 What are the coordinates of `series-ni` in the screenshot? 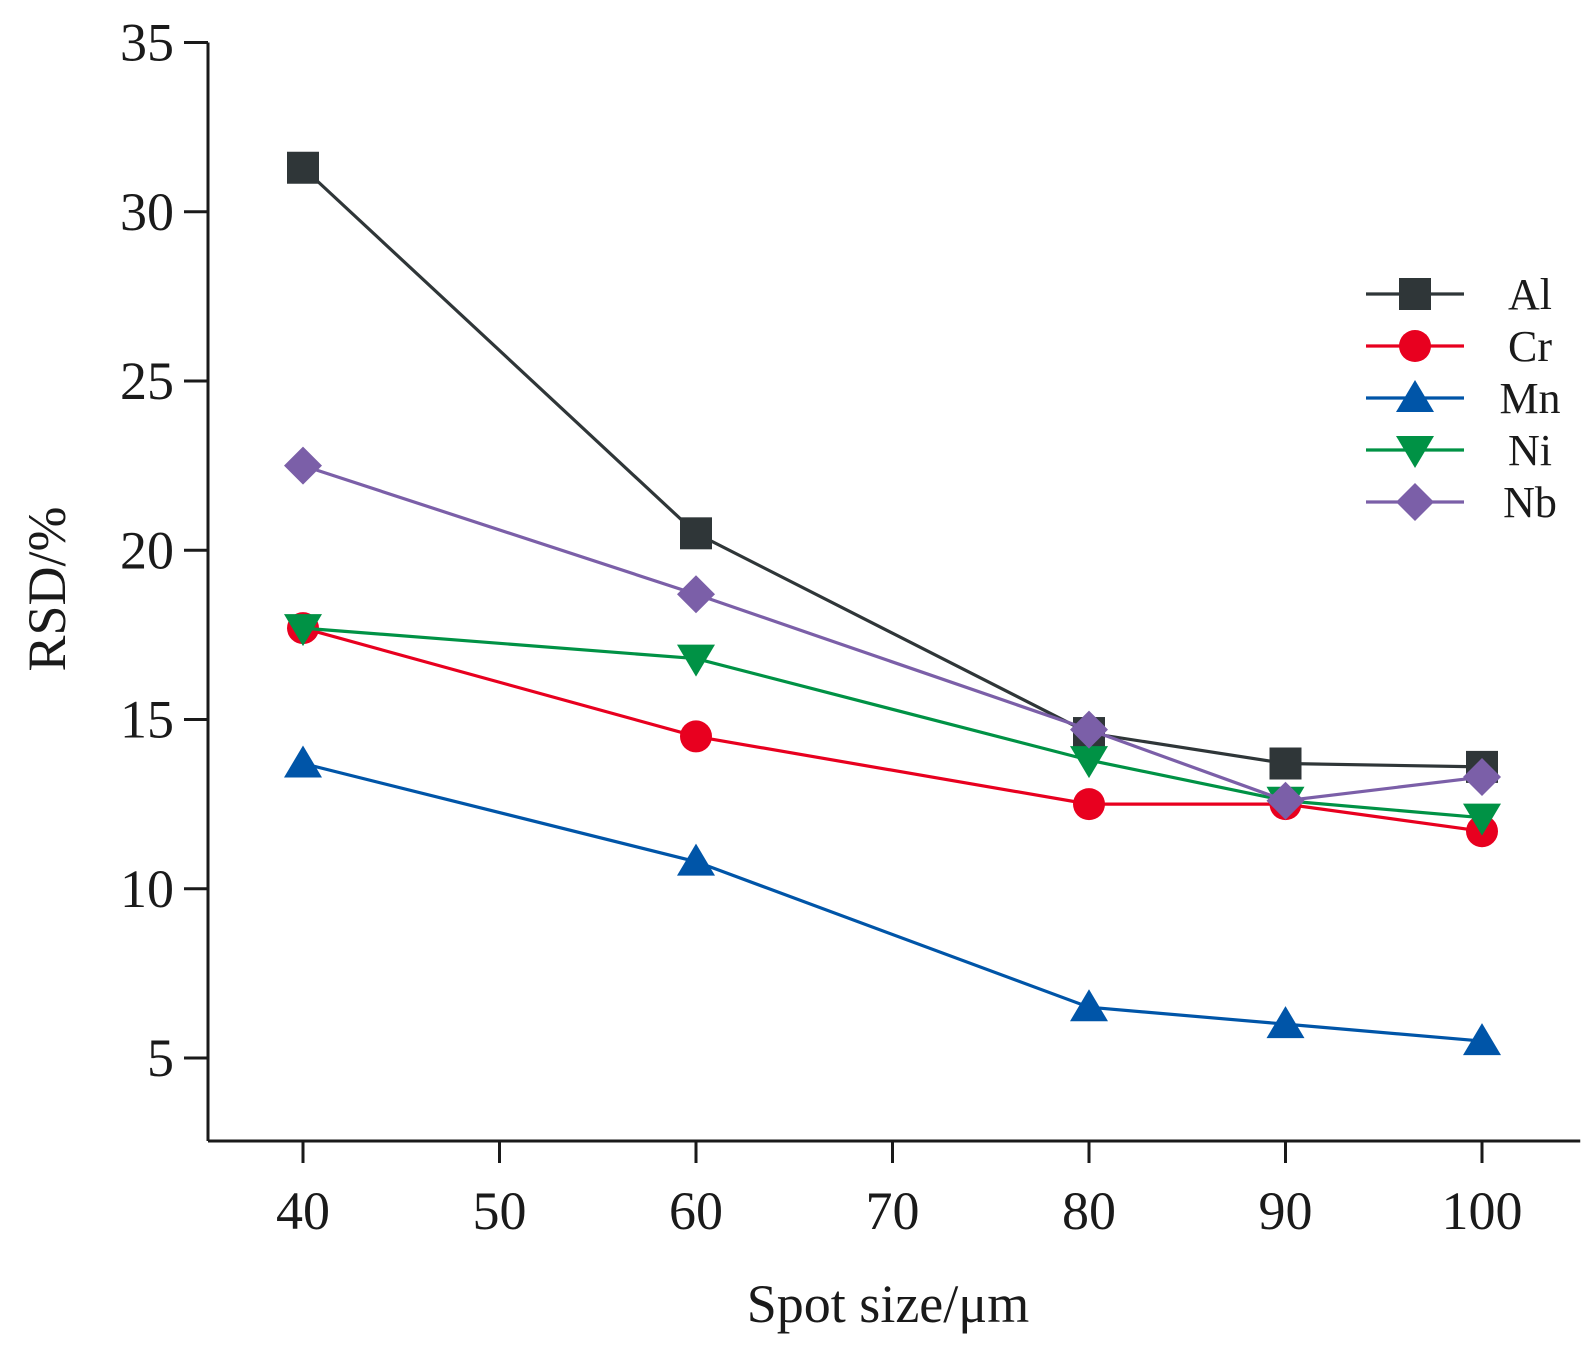 It's located at (892, 725).